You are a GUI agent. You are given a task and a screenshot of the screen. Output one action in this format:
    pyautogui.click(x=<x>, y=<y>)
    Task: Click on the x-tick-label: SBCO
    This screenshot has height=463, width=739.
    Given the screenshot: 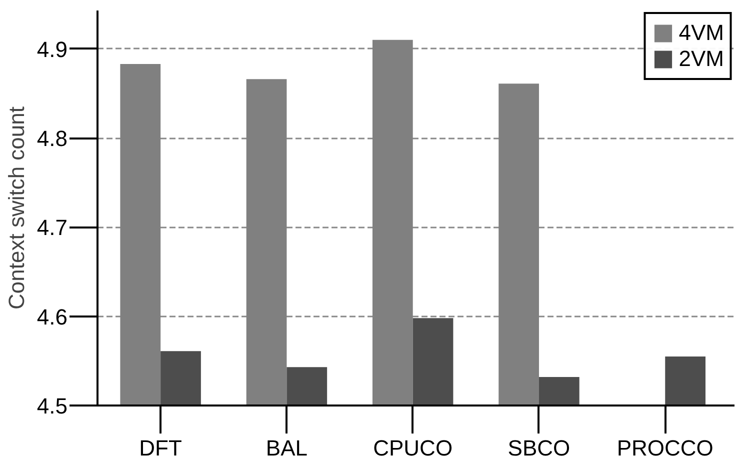 What is the action you would take?
    pyautogui.click(x=539, y=448)
    